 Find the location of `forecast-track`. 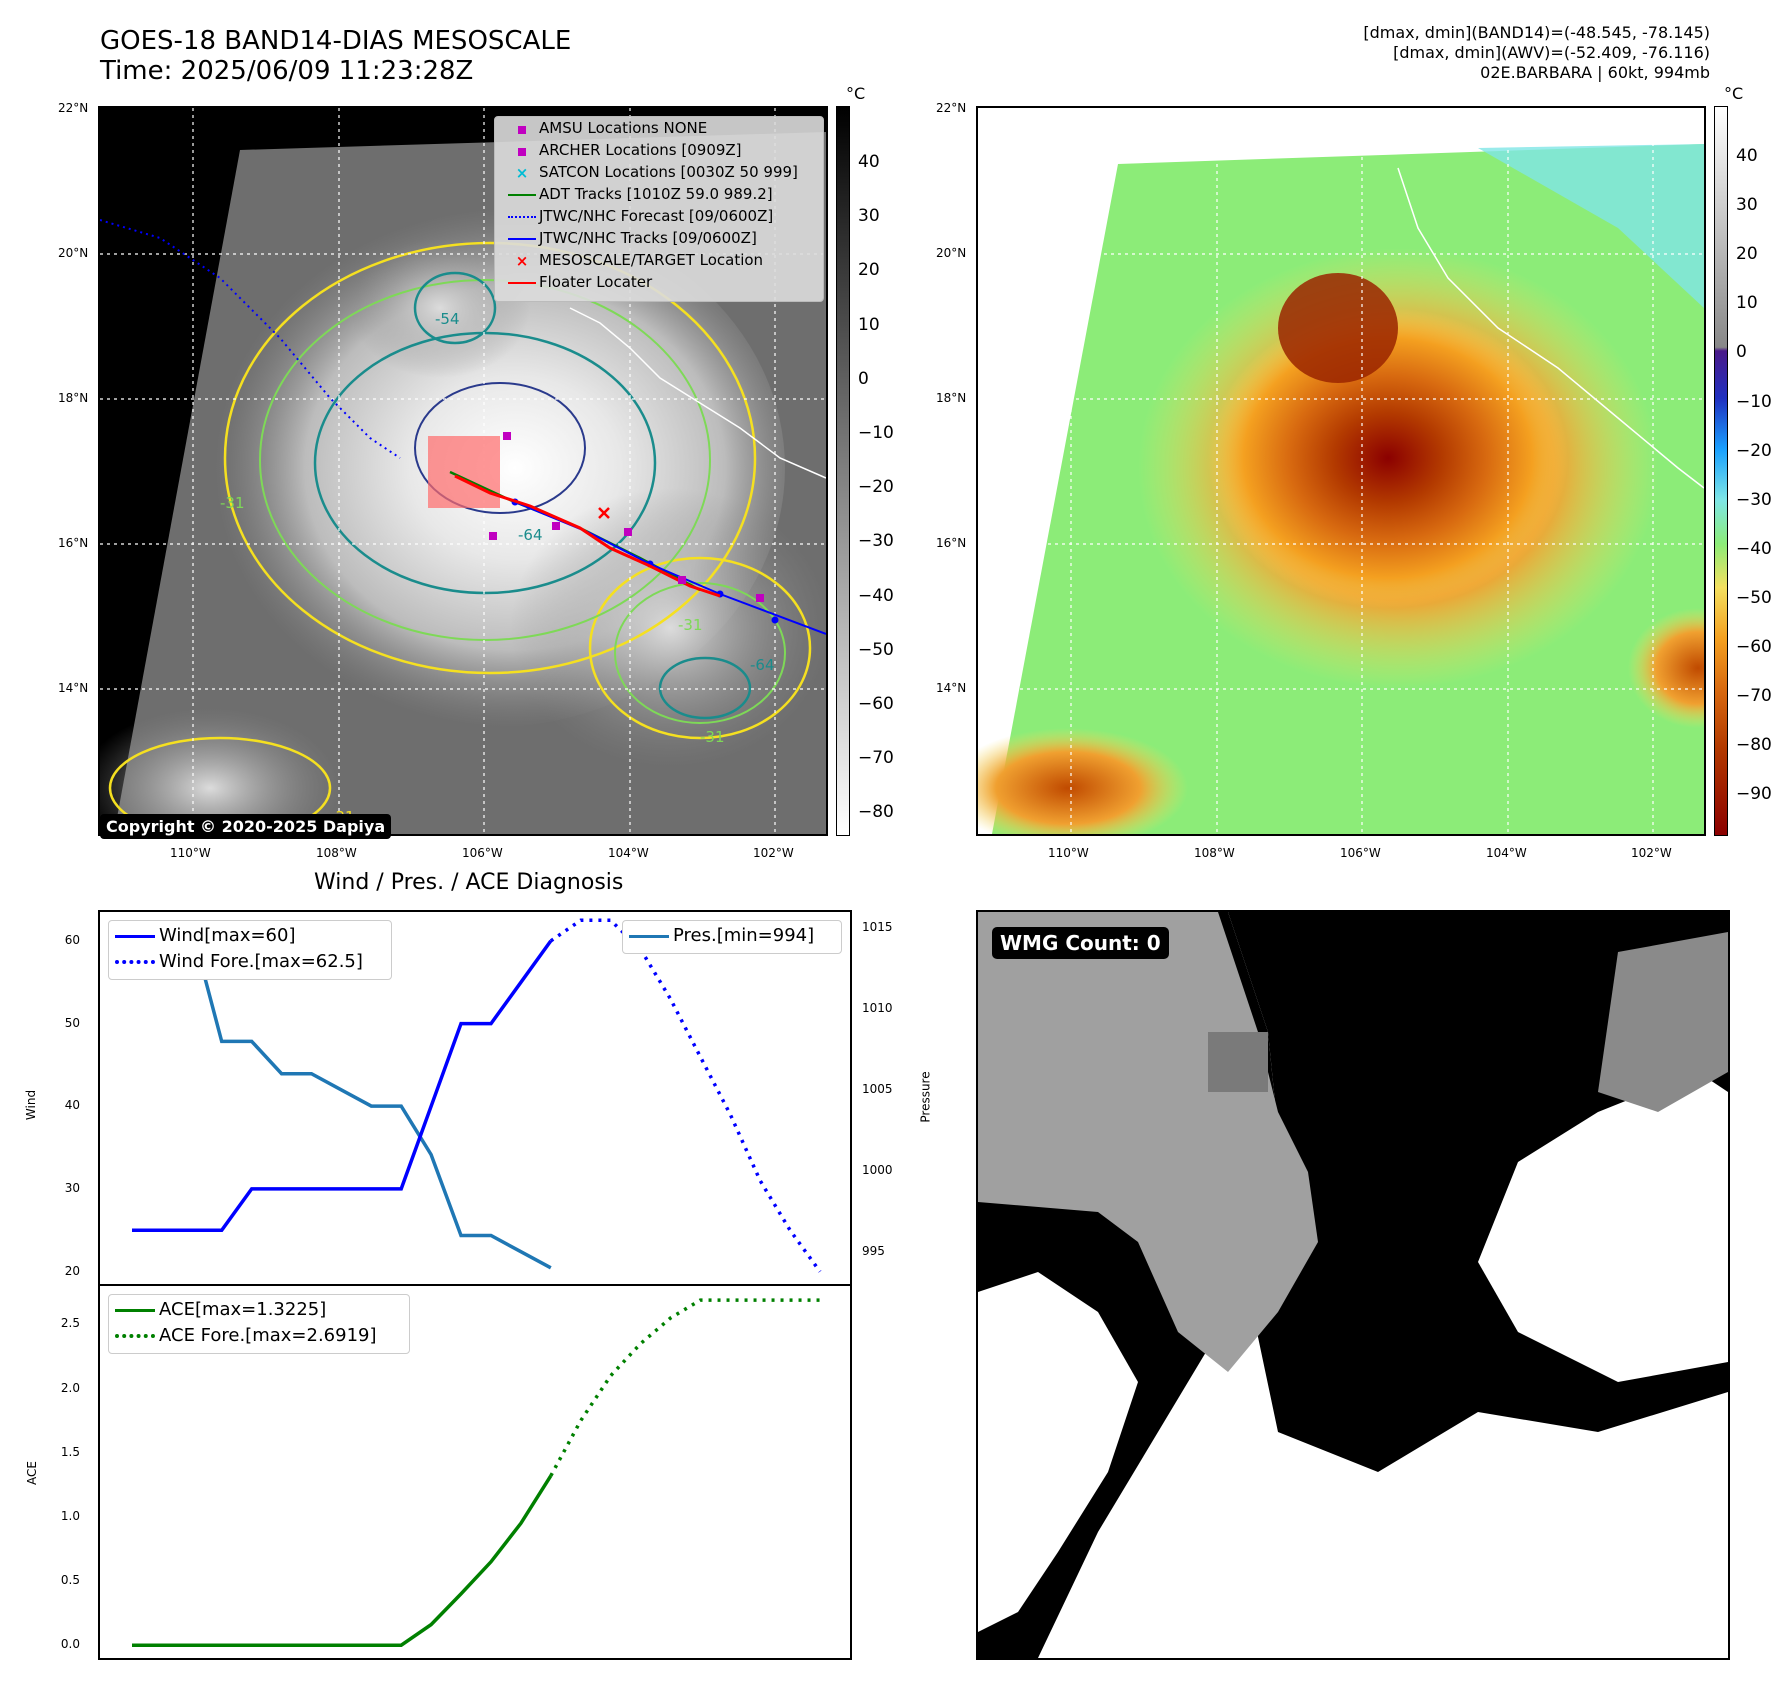

forecast-track is located at coordinates (250, 339).